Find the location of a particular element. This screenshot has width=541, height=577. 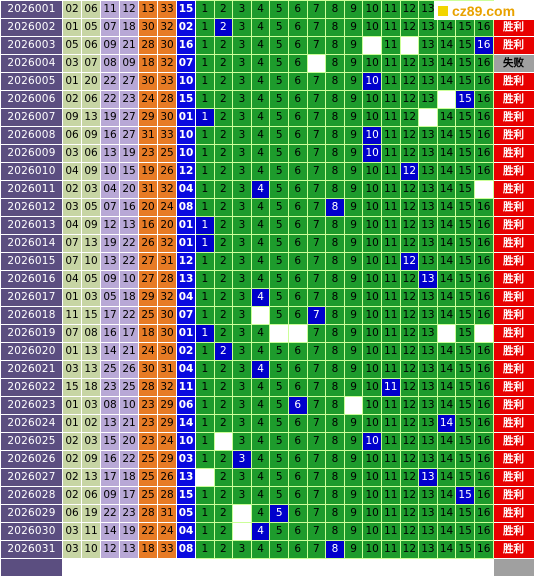

red-ball-number: 10 is located at coordinates (91, 549).